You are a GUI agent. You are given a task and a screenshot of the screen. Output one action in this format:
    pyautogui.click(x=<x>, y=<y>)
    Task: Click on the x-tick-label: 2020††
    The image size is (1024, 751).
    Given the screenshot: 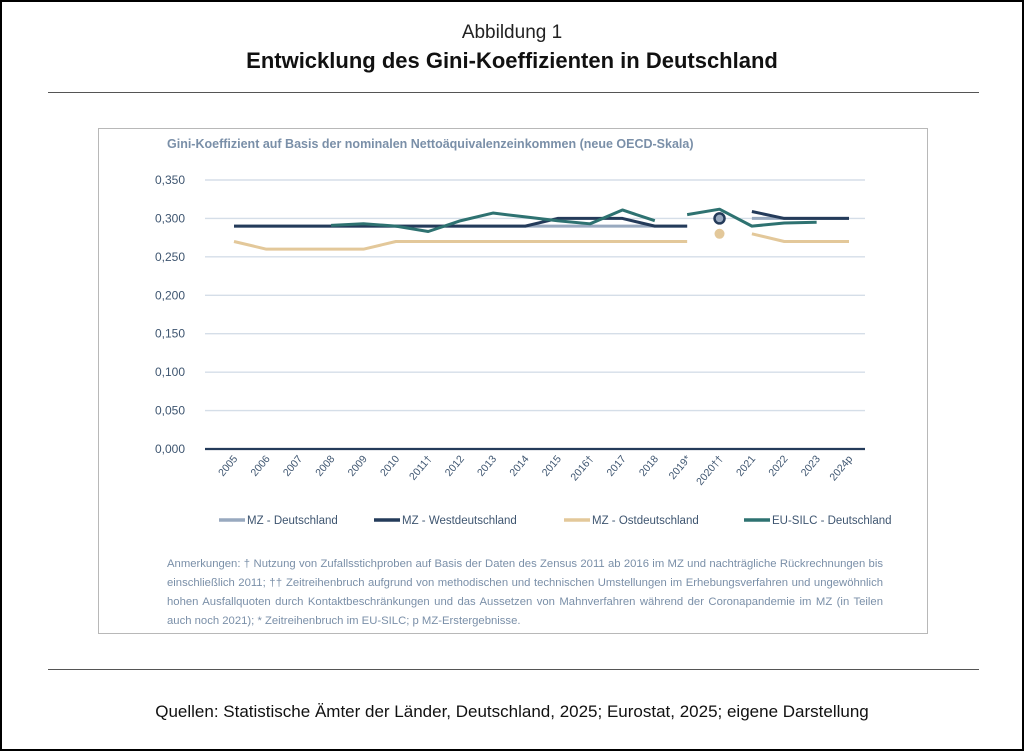 What is the action you would take?
    pyautogui.click(x=710, y=470)
    